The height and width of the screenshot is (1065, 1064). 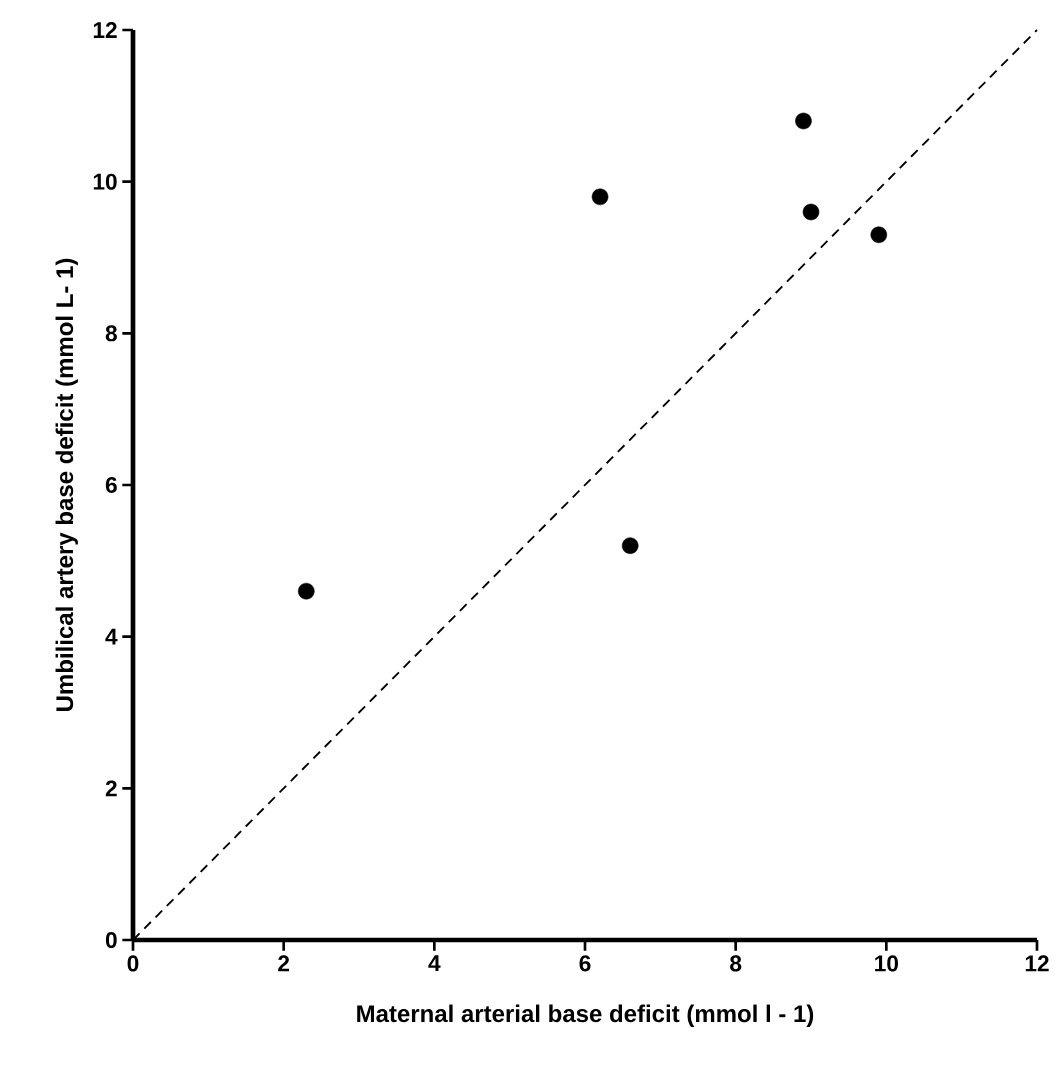 What do you see at coordinates (284, 963) in the screenshot?
I see `x-tick-label: 2` at bounding box center [284, 963].